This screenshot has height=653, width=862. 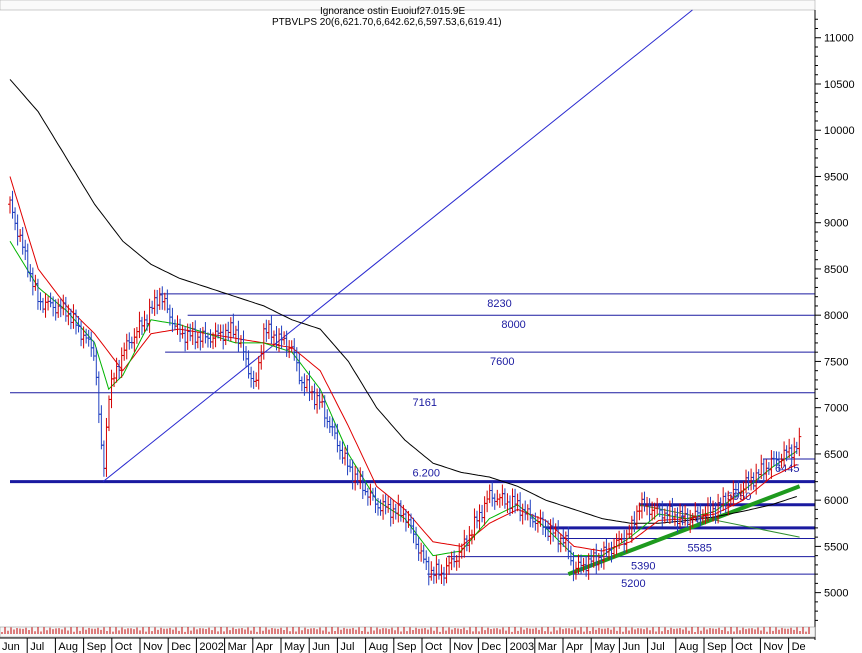 What do you see at coordinates (547, 647) in the screenshot?
I see `x-tick-label-19: Mar` at bounding box center [547, 647].